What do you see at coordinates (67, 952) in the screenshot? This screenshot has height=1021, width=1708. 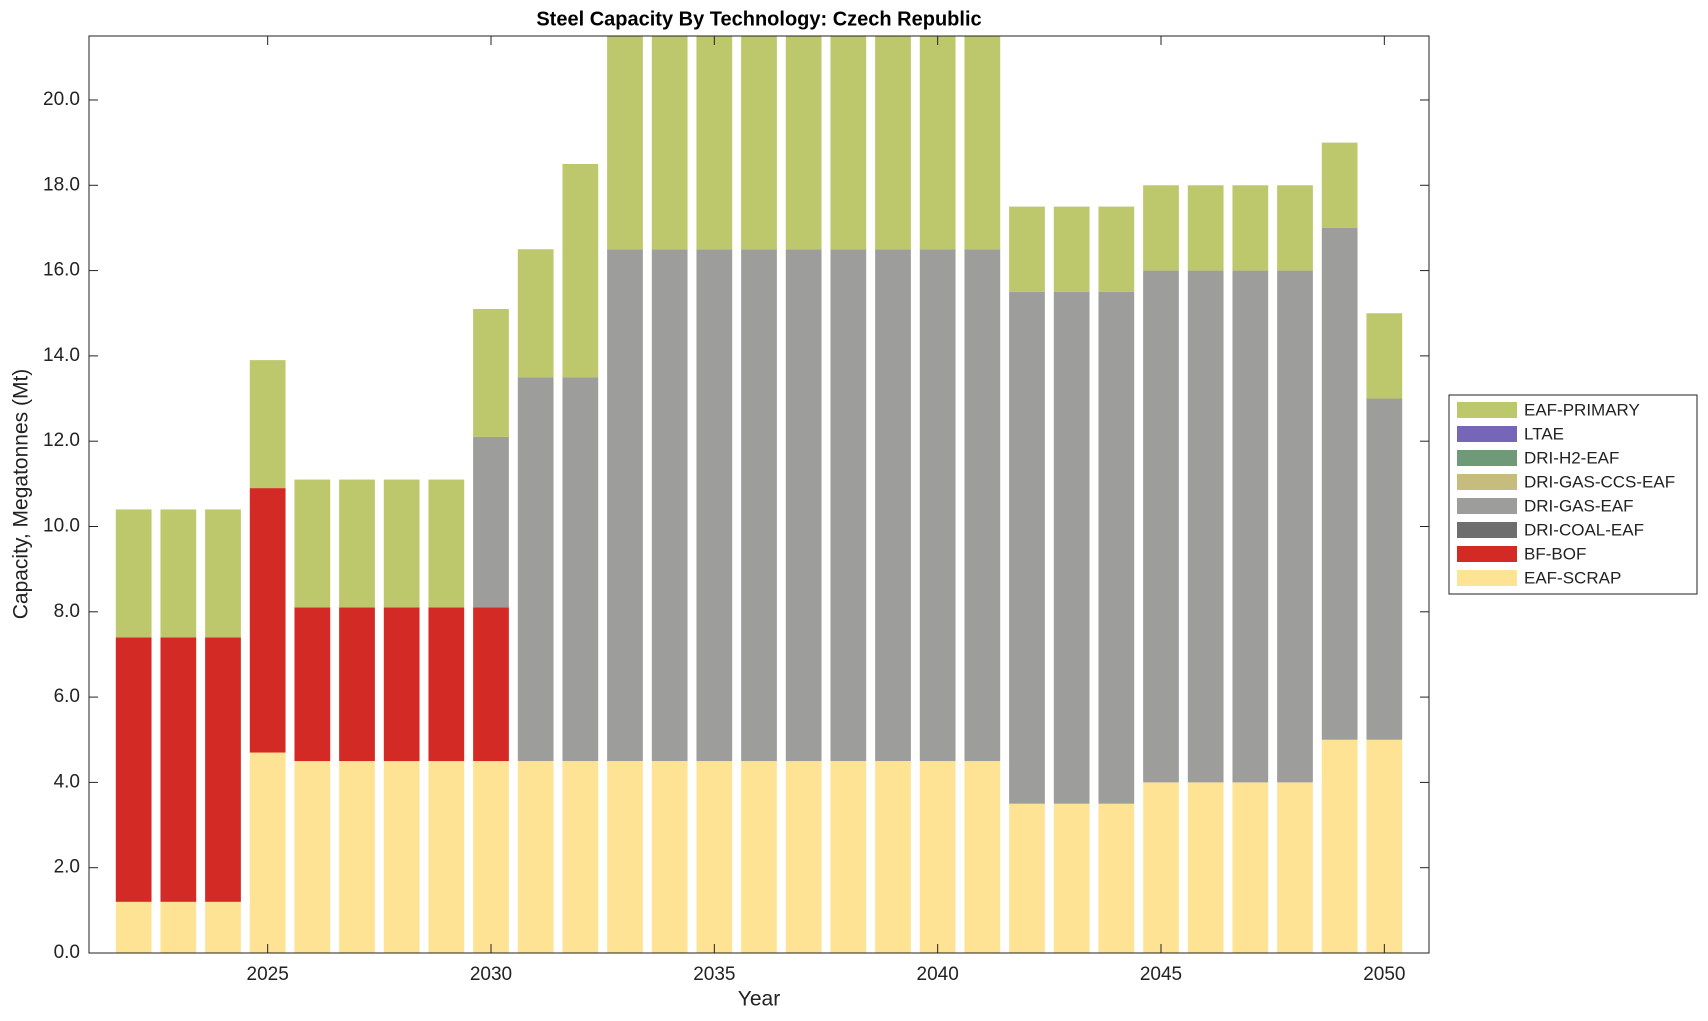 I see `y-tick-label: 0.0` at bounding box center [67, 952].